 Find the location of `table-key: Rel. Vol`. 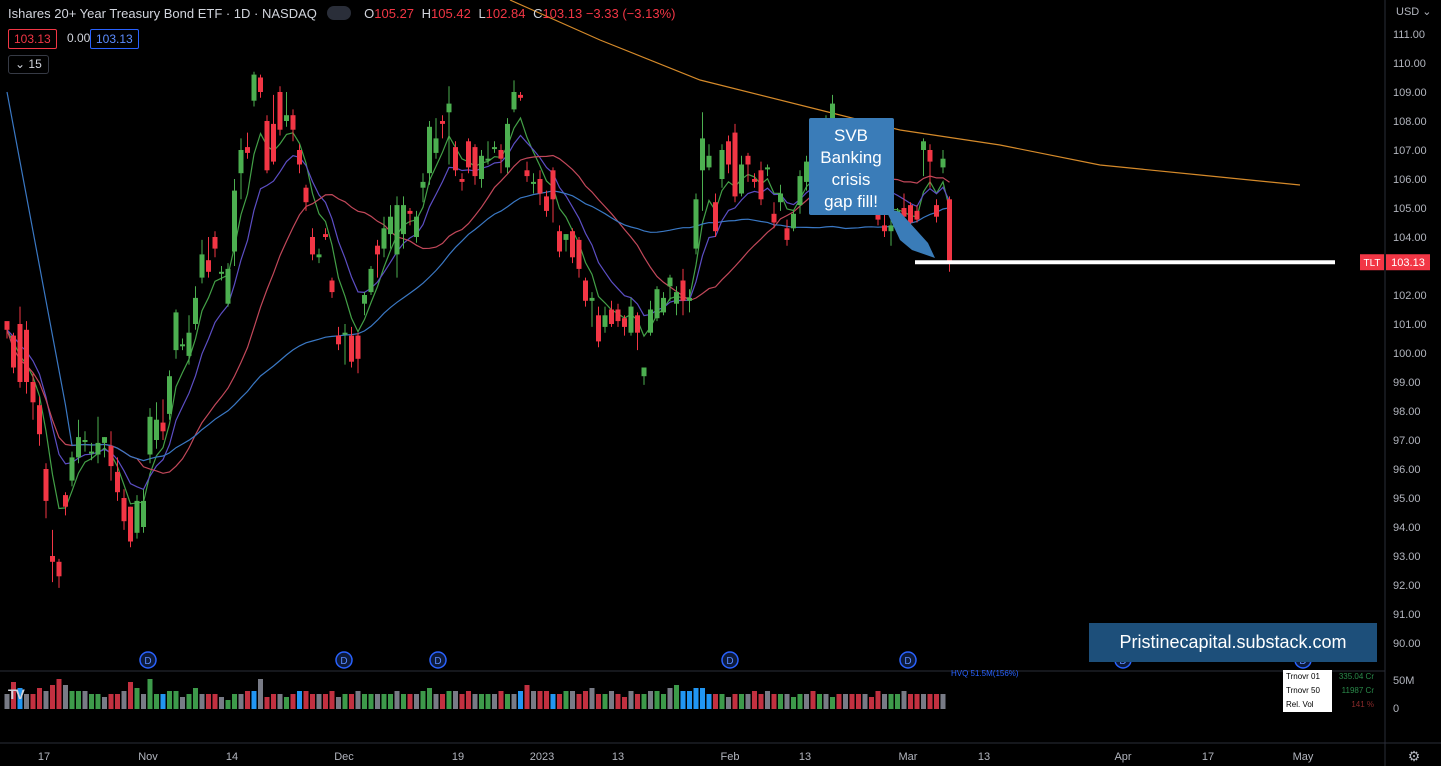

table-key: Rel. Vol is located at coordinates (1307, 705).